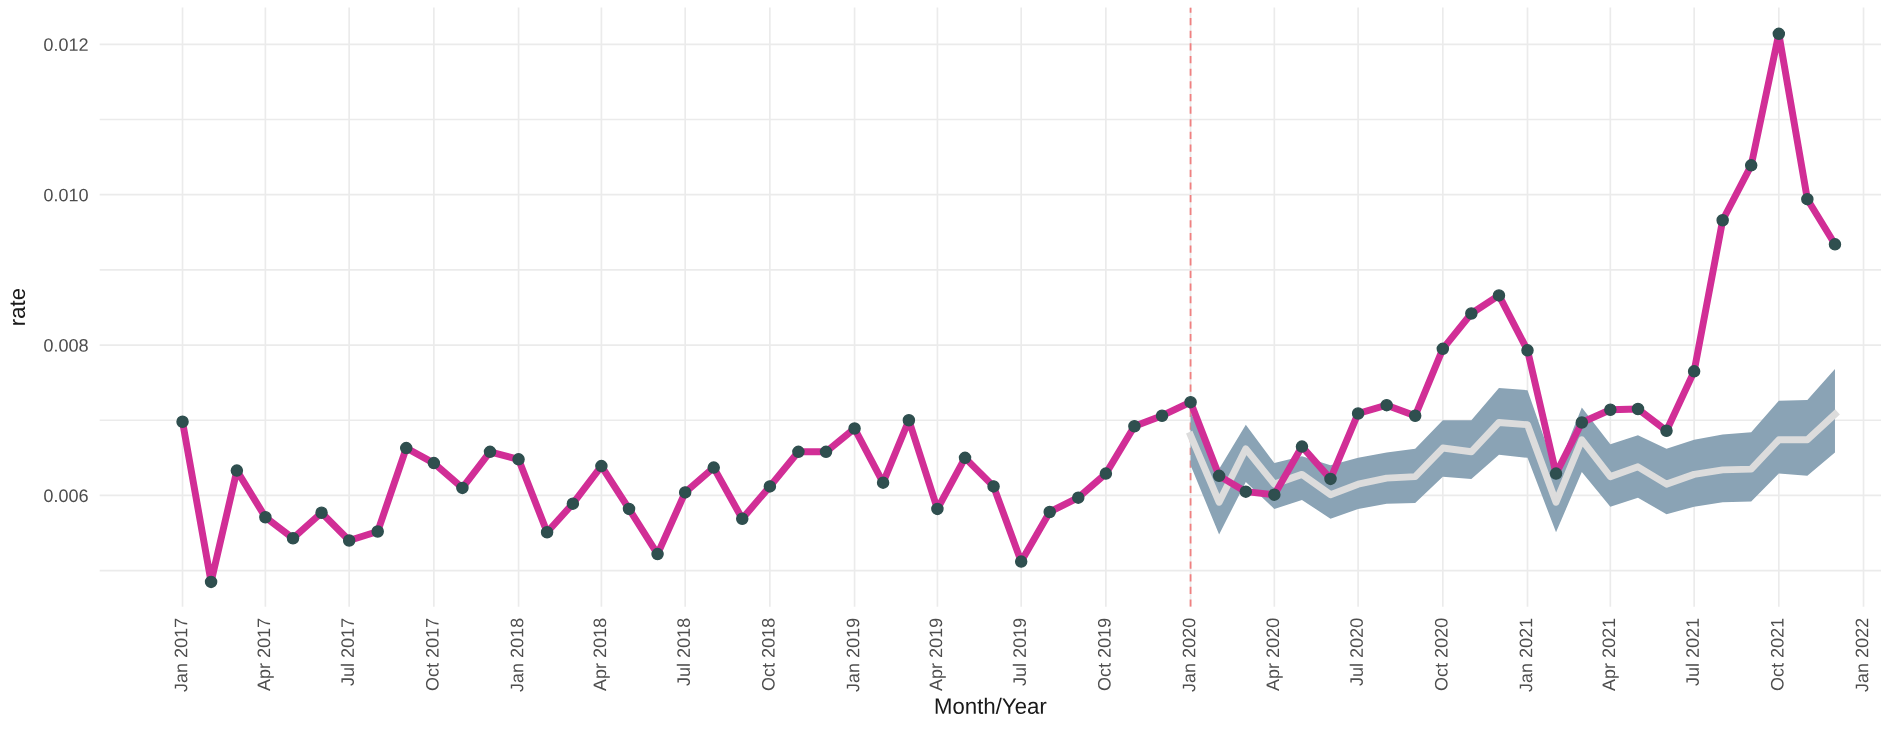 The image size is (1881, 749). Describe the element at coordinates (768, 654) in the screenshot. I see `x-tick-label: Oct 2018` at that location.